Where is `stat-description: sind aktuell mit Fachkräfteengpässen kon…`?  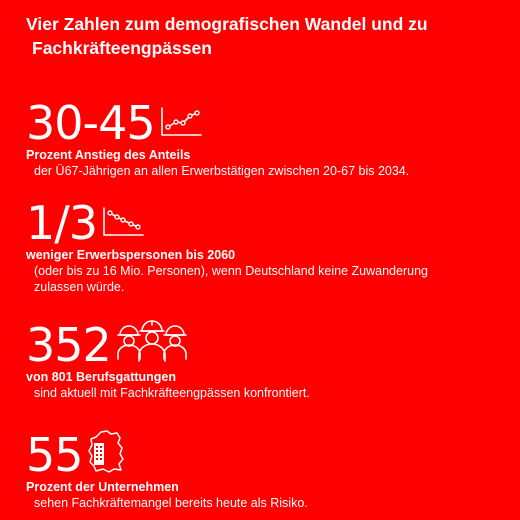 stat-description: sind aktuell mit Fachkräfteengpässen kon… is located at coordinates (172, 393).